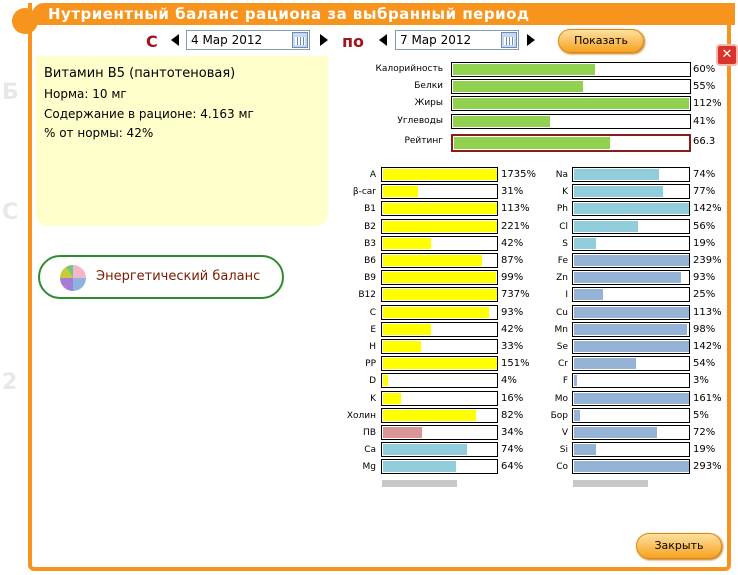 Image resolution: width=738 pixels, height=575 pixels. Describe the element at coordinates (364, 192) in the screenshot. I see `nutrient-label: β-car` at that location.